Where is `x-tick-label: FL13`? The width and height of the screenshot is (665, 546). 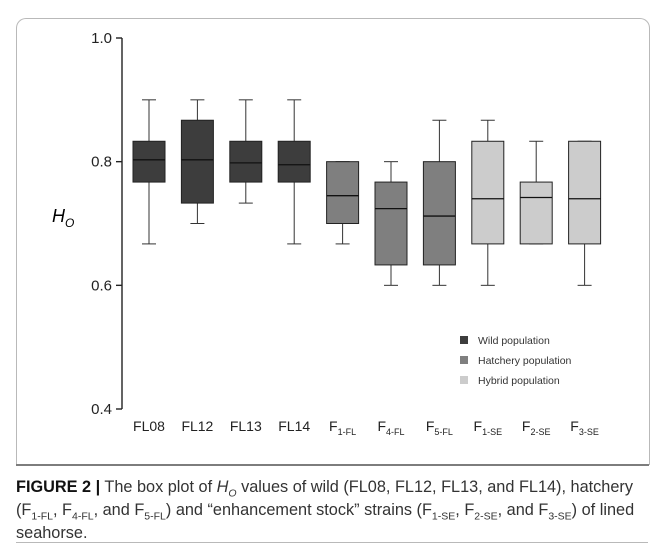
x-tick-label: FL13 is located at coordinates (246, 426).